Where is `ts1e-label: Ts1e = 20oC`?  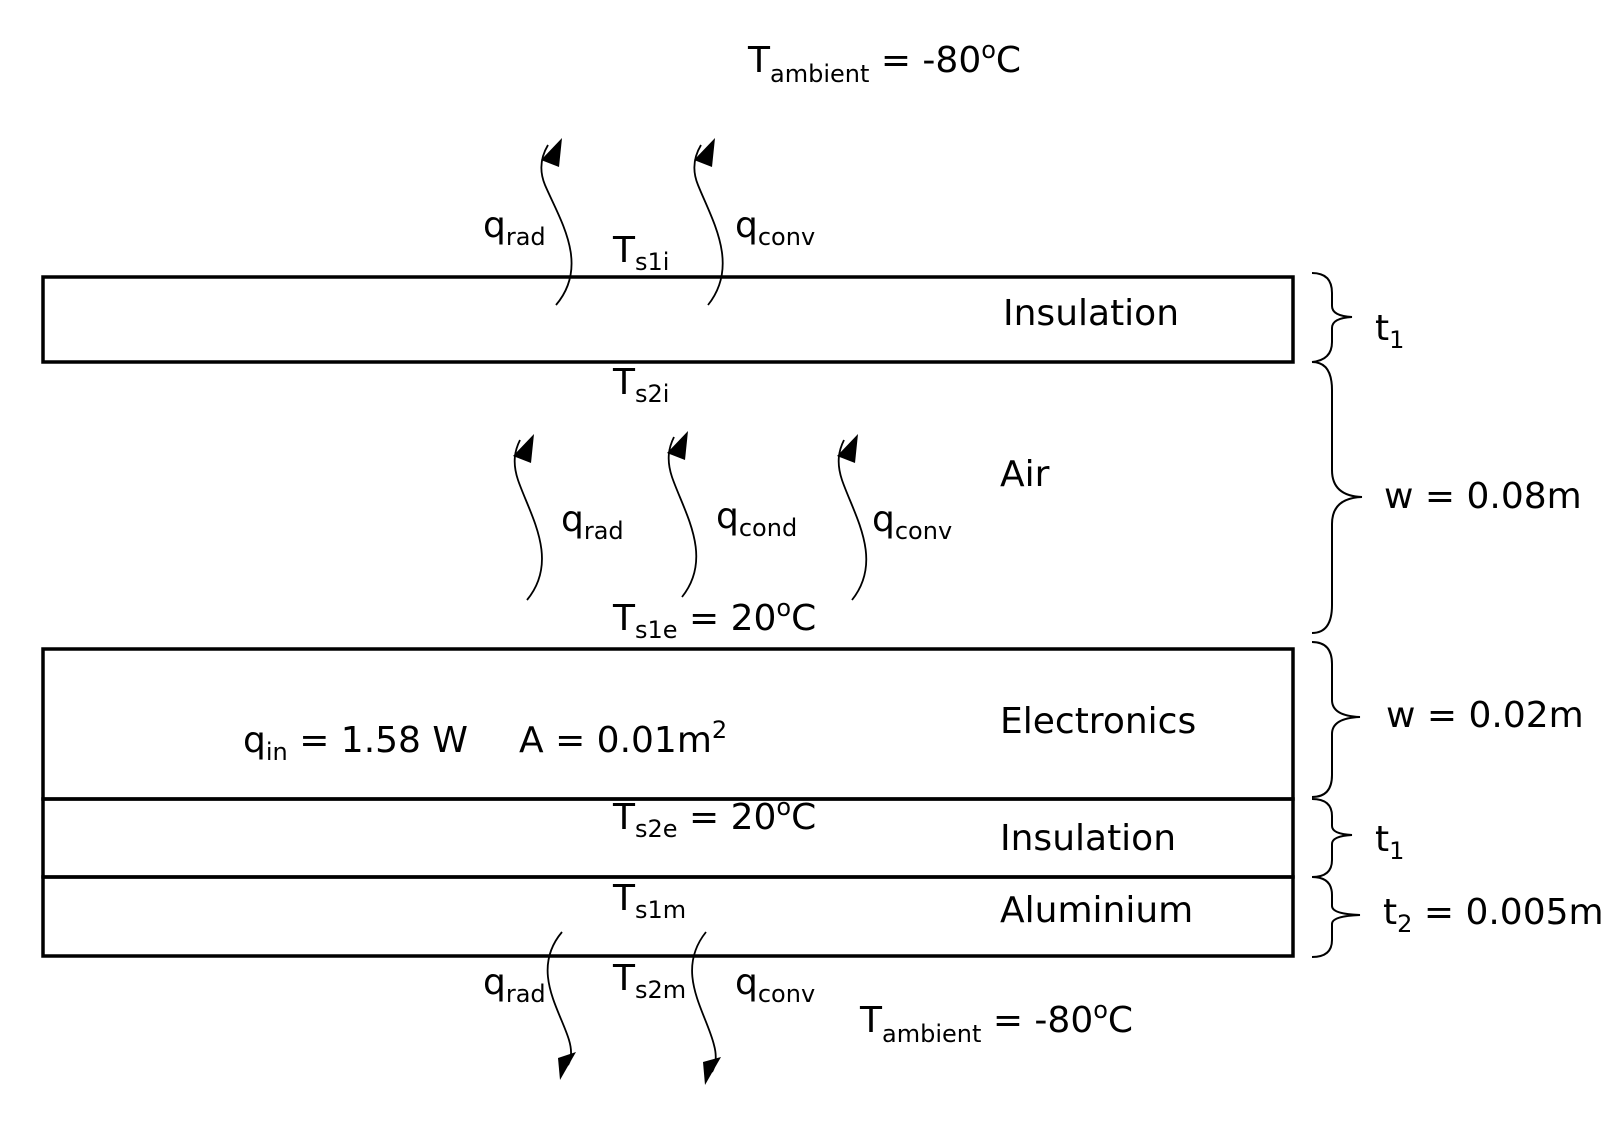
ts1e-label: Ts1e = 20oC is located at coordinates (714, 619).